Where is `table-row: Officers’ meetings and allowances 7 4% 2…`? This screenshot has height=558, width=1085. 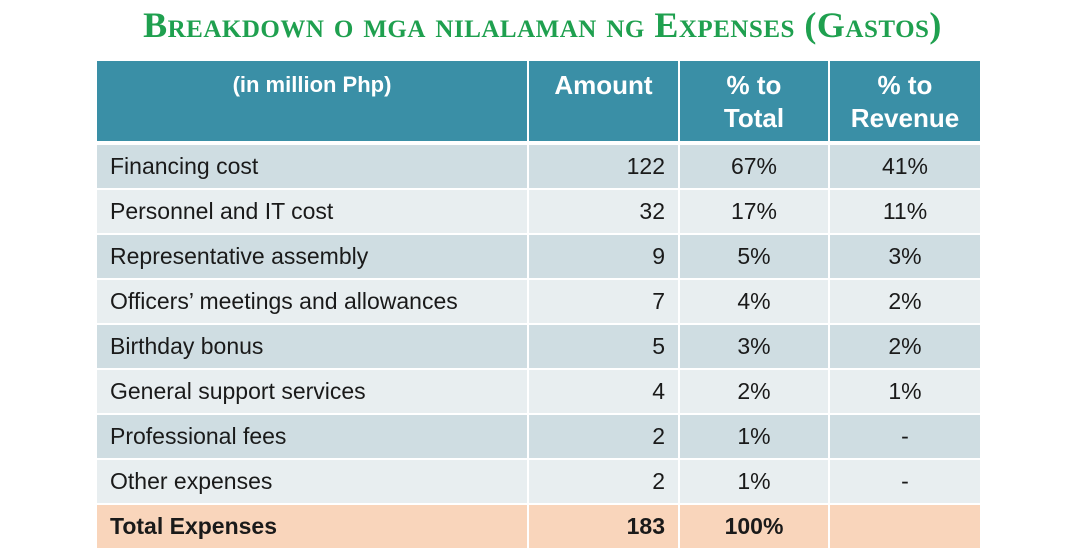
table-row: Officers’ meetings and allowances 7 4% 2… is located at coordinates (538, 302).